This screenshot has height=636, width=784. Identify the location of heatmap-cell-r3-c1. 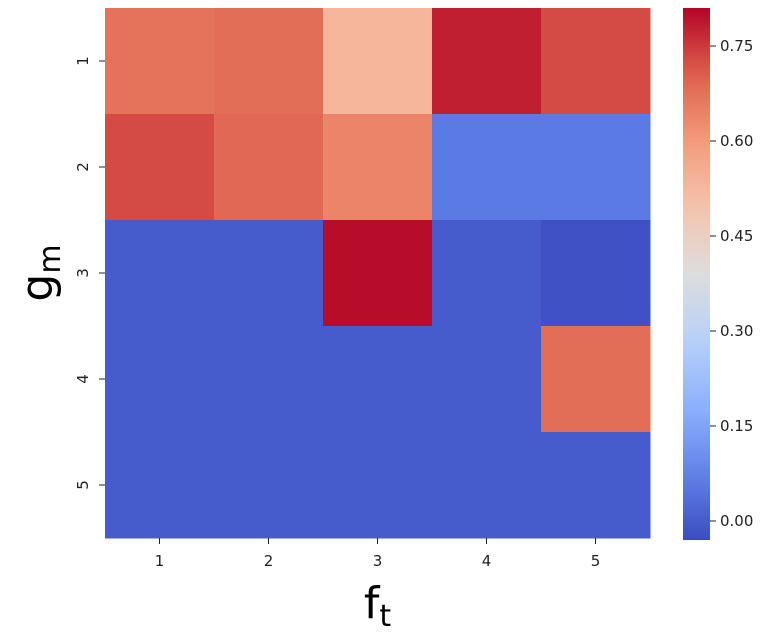
(160, 273).